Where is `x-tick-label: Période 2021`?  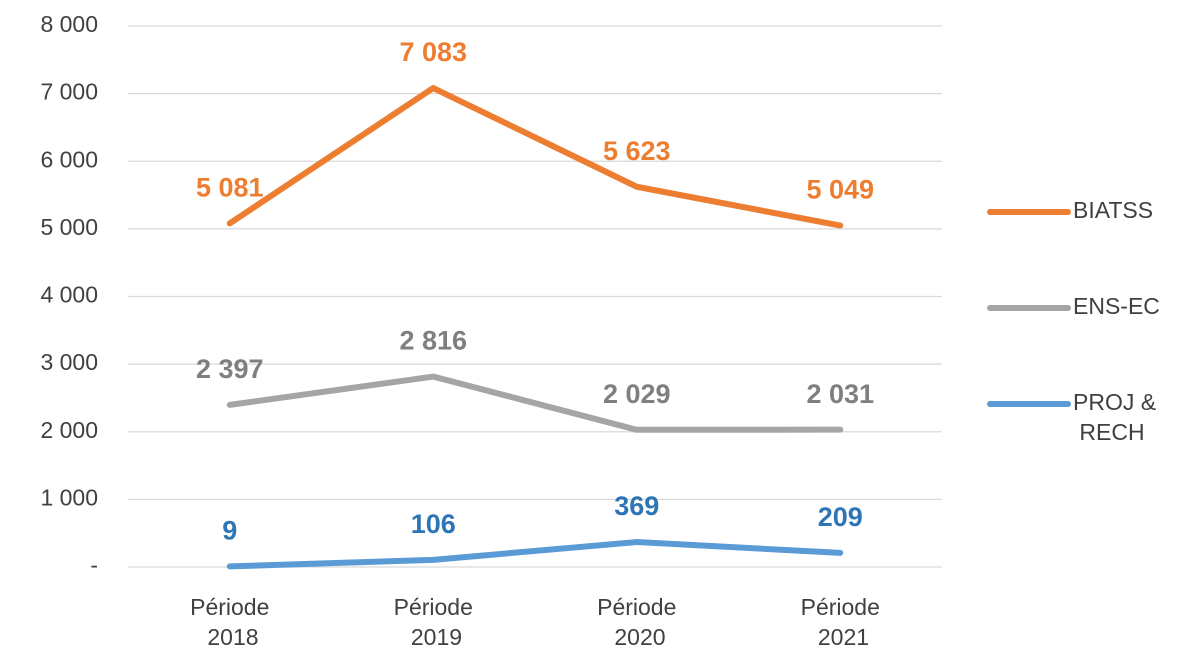
x-tick-label: Période 2021 is located at coordinates (840, 622).